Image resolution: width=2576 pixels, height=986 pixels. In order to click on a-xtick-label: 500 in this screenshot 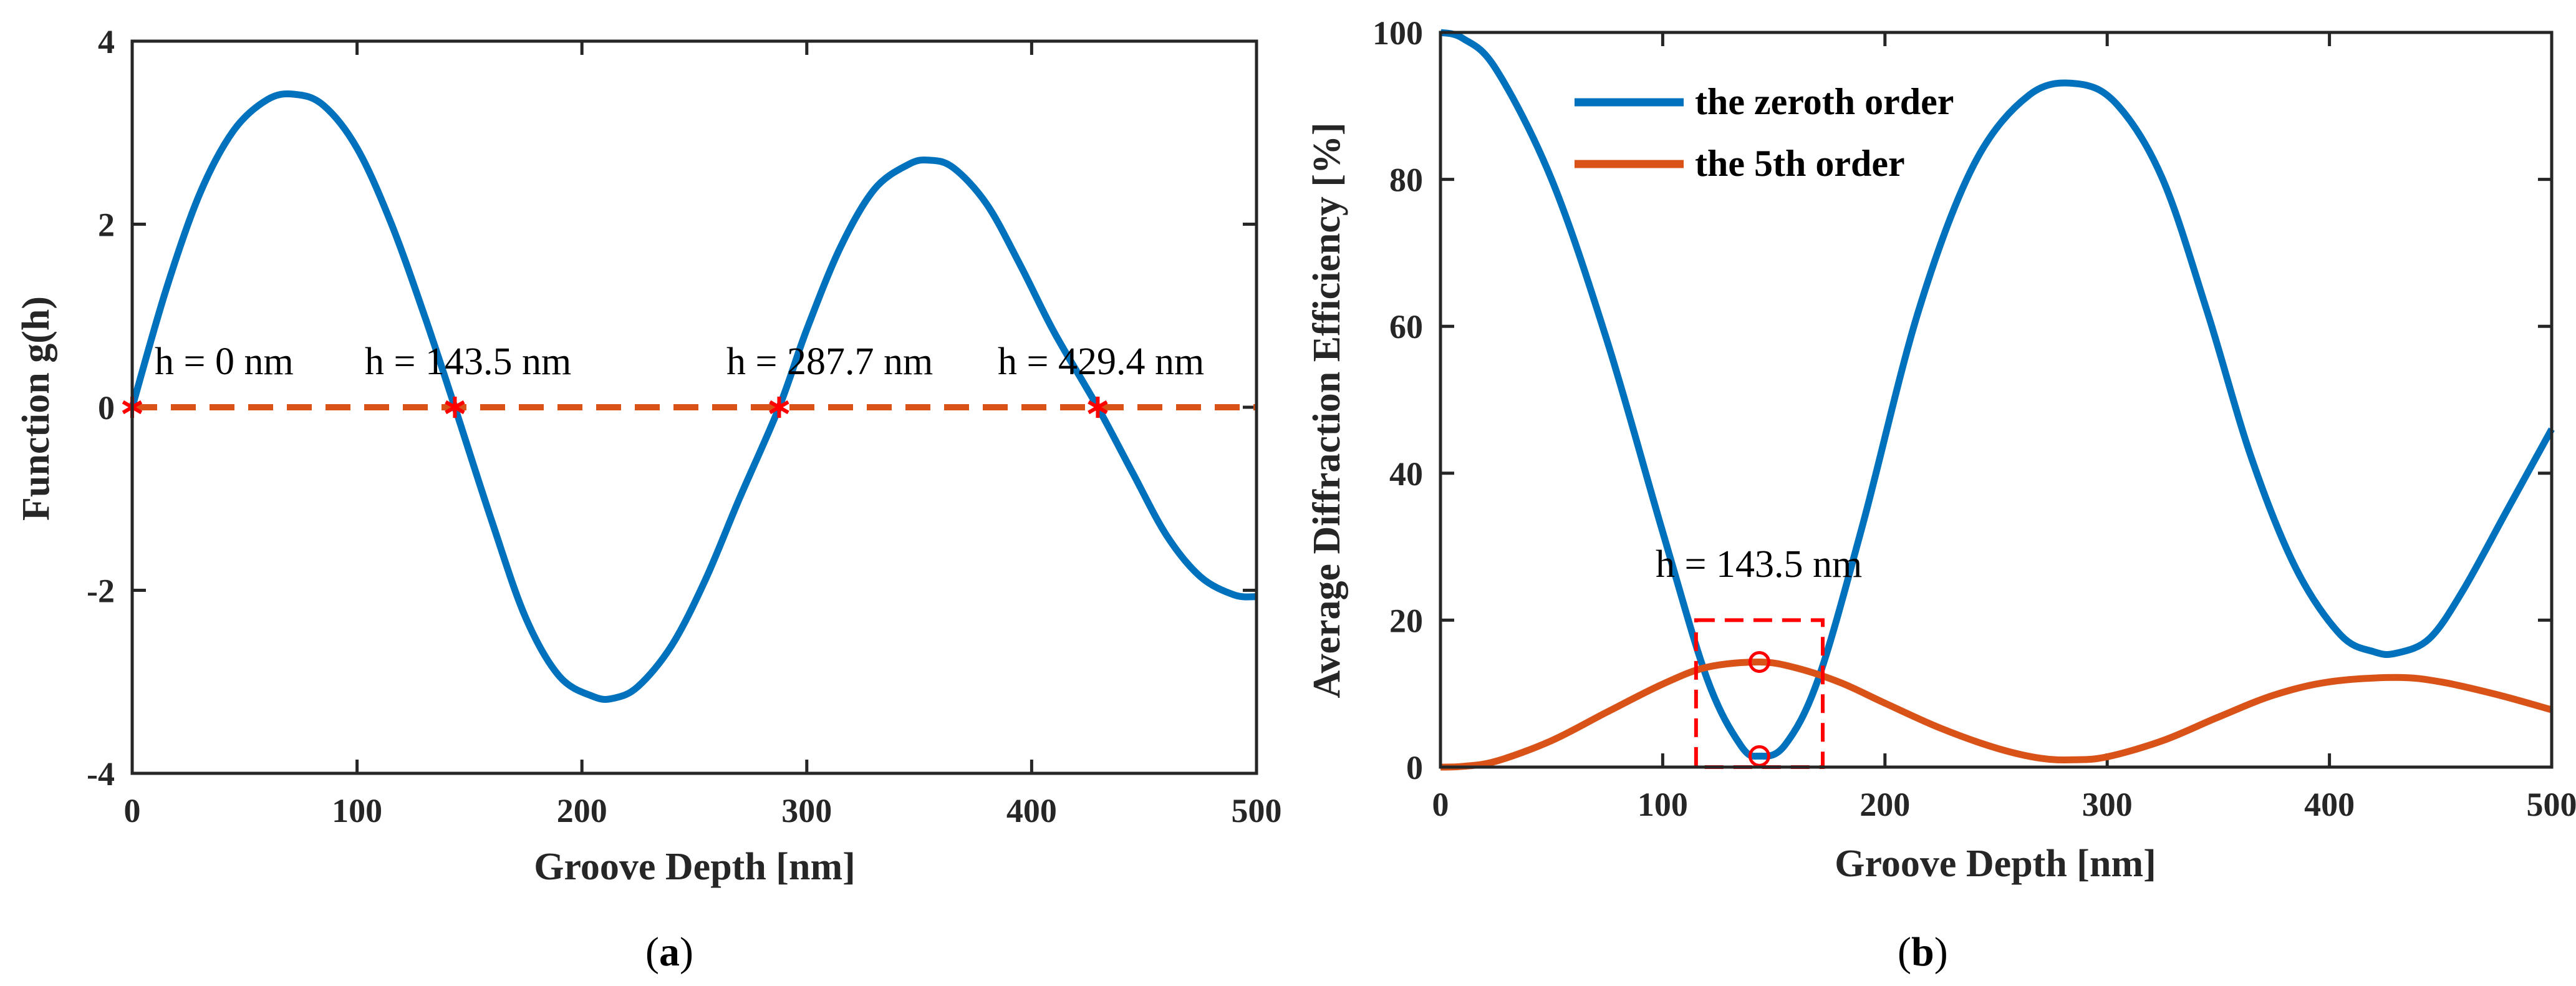, I will do `click(1257, 810)`.